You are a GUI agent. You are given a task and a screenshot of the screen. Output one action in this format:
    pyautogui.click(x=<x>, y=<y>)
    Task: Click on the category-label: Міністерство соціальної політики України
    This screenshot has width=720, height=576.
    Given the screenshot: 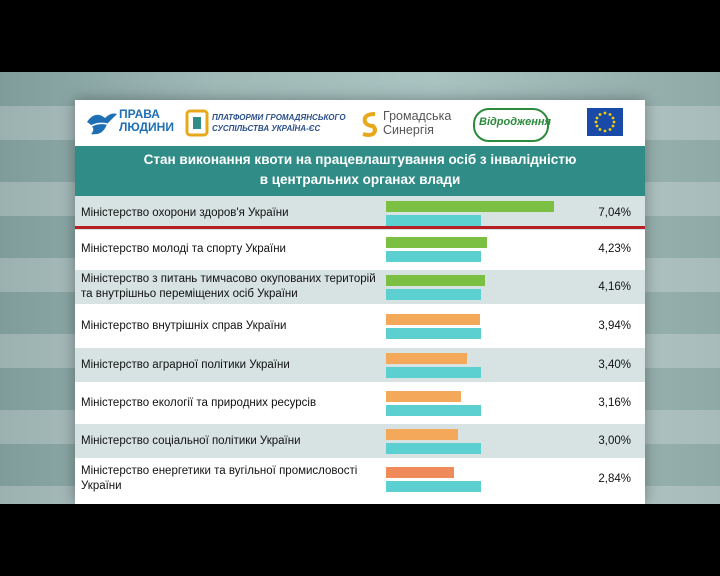 What is the action you would take?
    pyautogui.click(x=191, y=440)
    